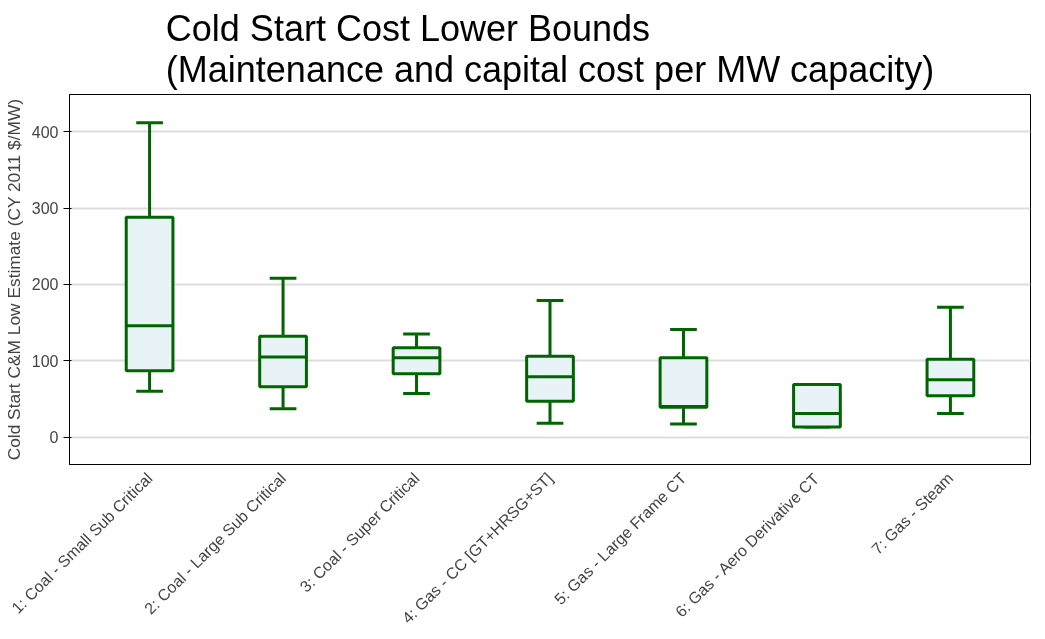 This screenshot has width=1045, height=639. What do you see at coordinates (13, 279) in the screenshot?
I see `y-axis-title: Cold Start C&M Low Estimate (CY 2011 $/MW)` at bounding box center [13, 279].